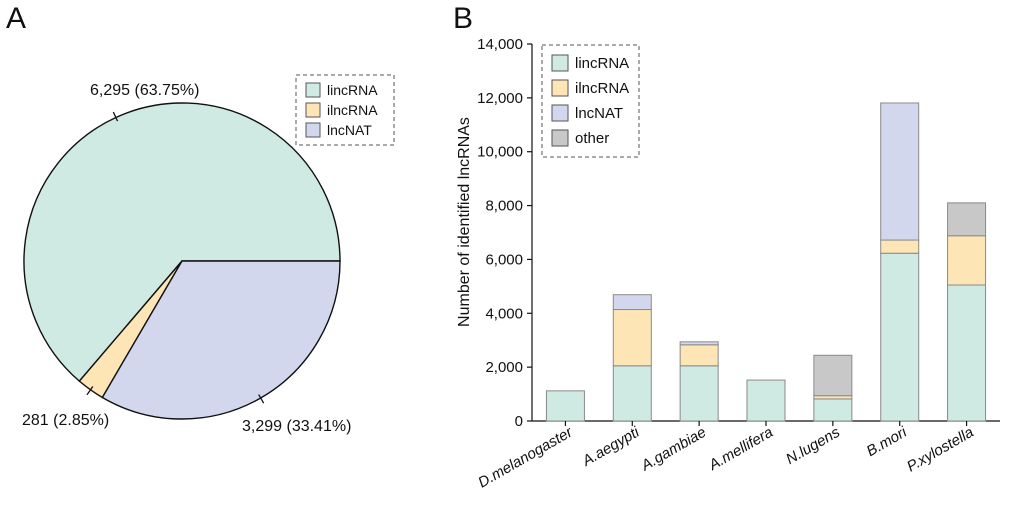 The image size is (1013, 517). Describe the element at coordinates (504, 367) in the screenshot. I see `y-tick-label: 2,000` at that location.